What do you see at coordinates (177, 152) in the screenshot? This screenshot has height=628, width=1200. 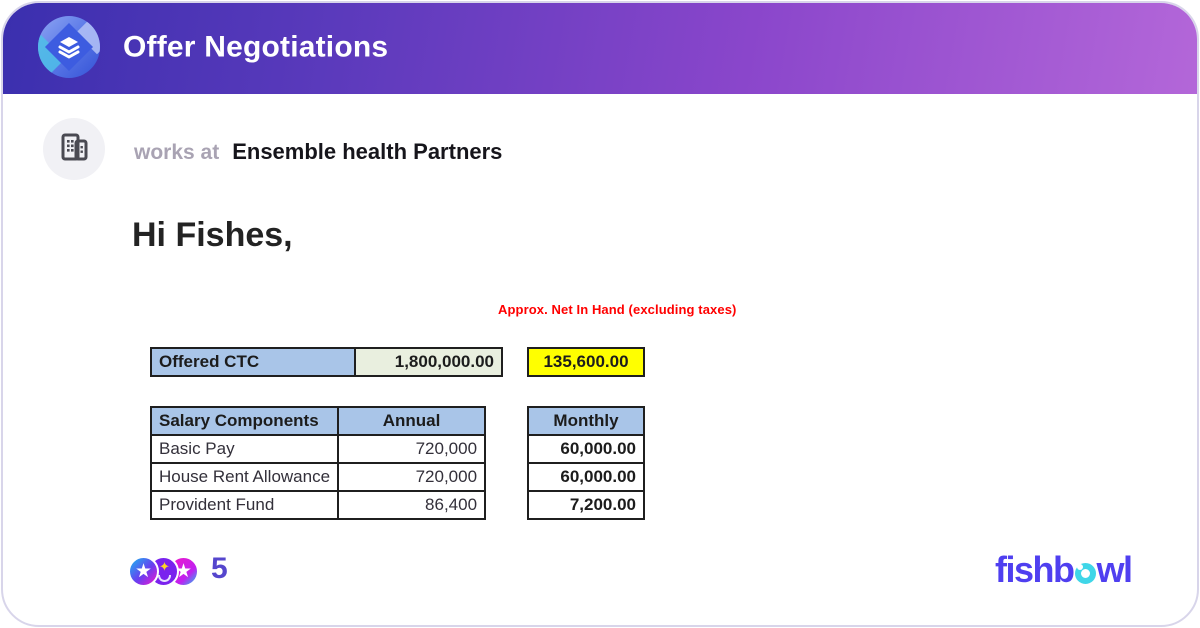 I see `works-at-label: works at` at bounding box center [177, 152].